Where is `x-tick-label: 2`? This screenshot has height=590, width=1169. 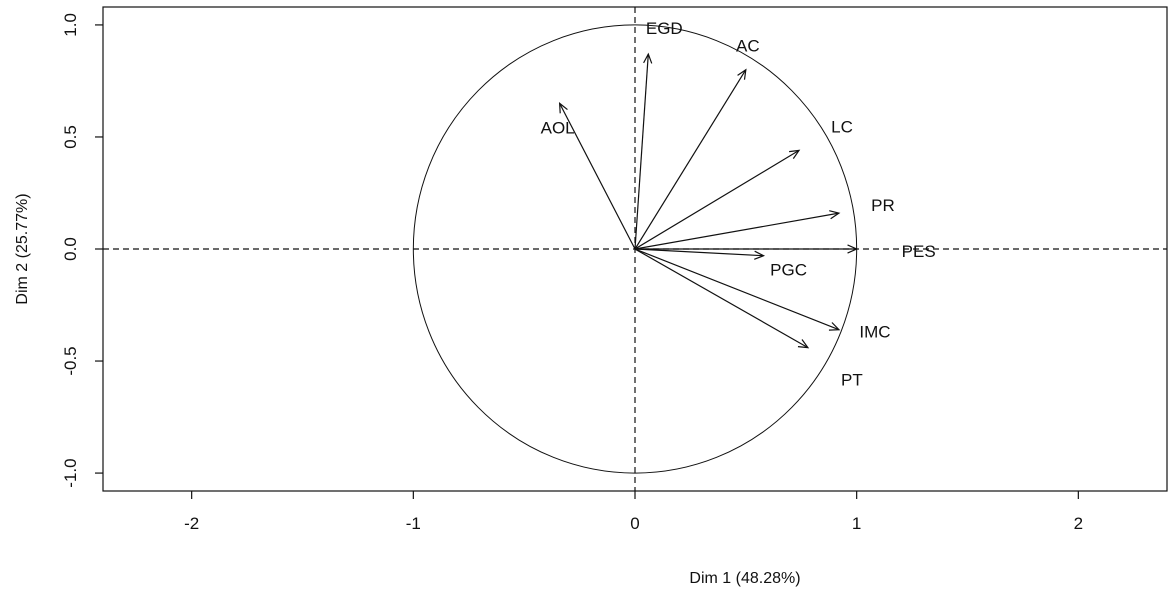 x-tick-label: 2 is located at coordinates (1078, 523).